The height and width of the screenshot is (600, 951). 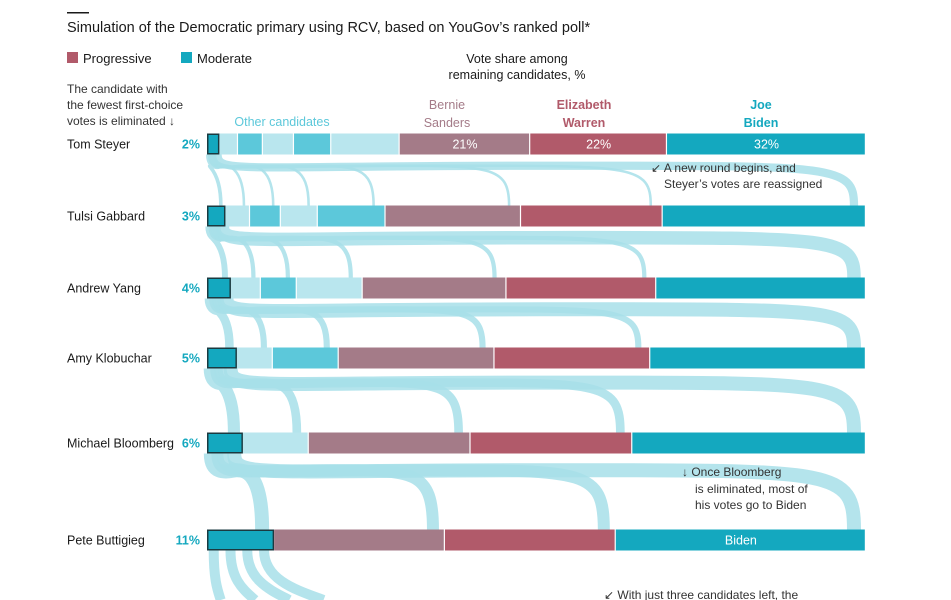 I want to click on annotation-new-round-2: Steyer’s votes are reassigned, so click(x=743, y=184).